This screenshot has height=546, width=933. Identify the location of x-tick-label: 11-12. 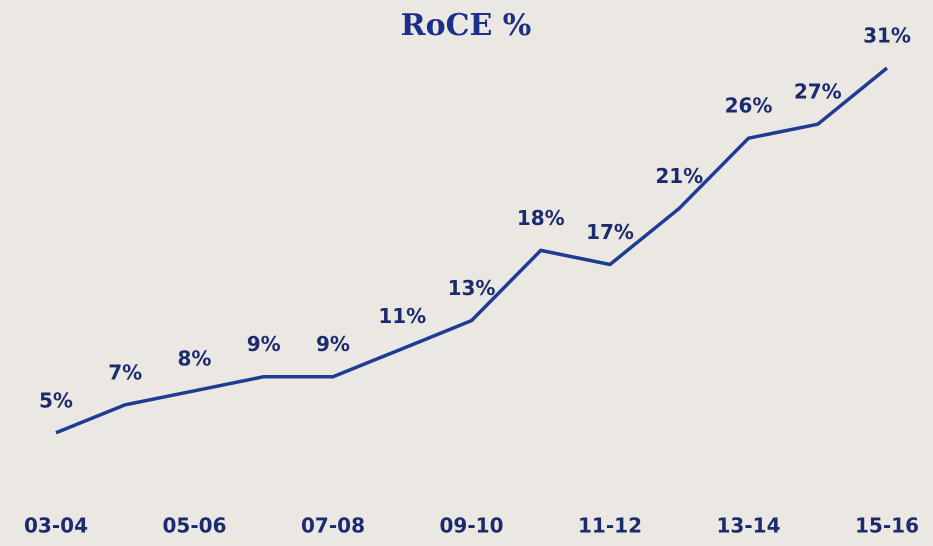
(610, 526).